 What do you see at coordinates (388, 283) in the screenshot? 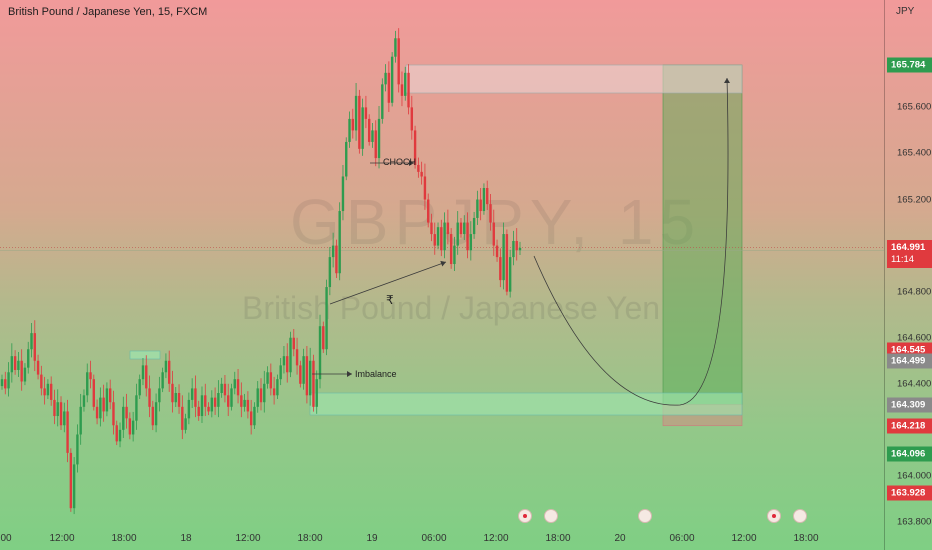
I see `trend-arrow` at bounding box center [388, 283].